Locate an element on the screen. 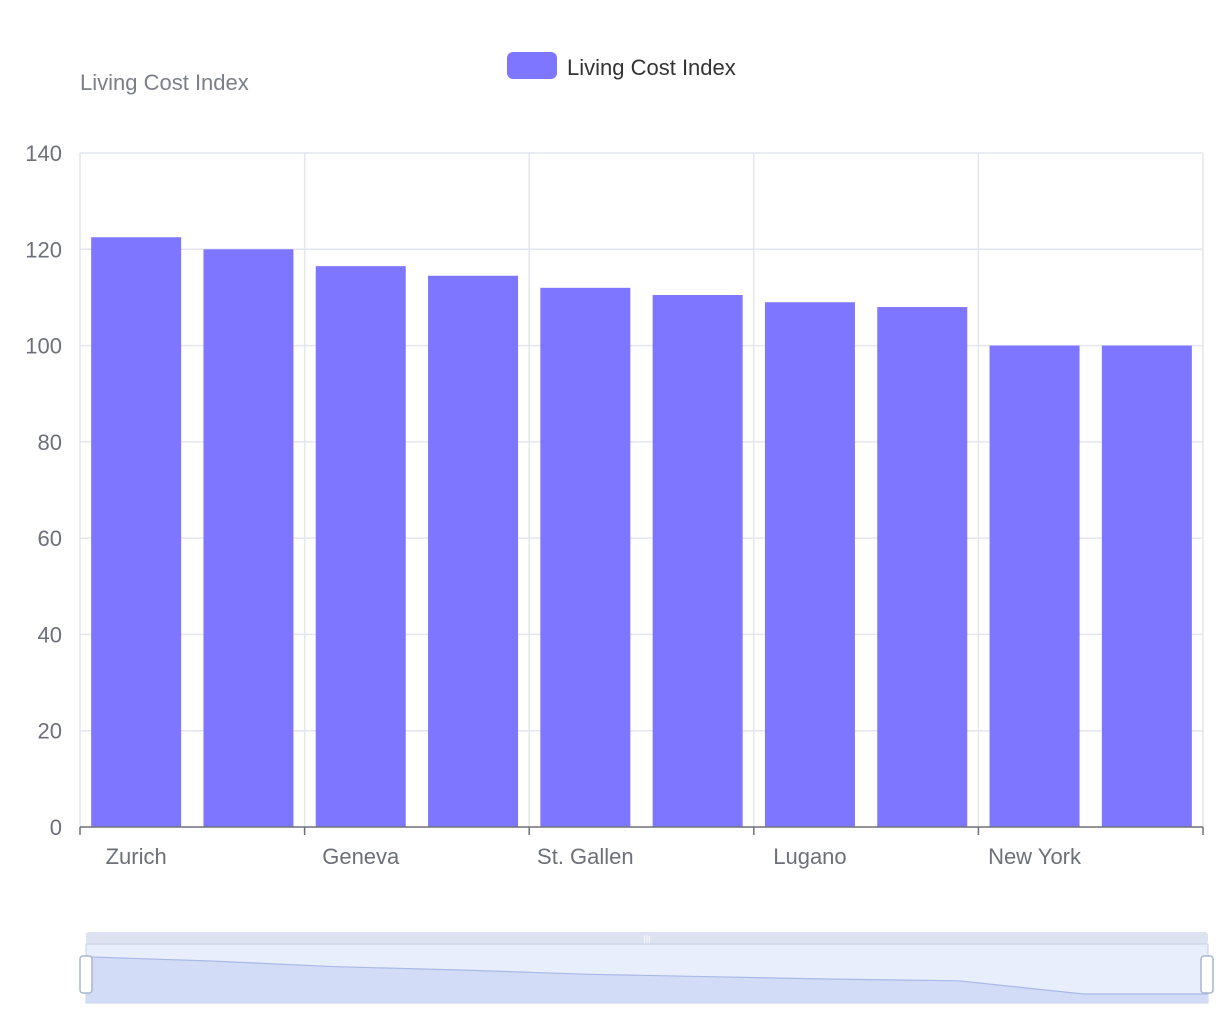  y-tick-label: 120 is located at coordinates (43, 249).